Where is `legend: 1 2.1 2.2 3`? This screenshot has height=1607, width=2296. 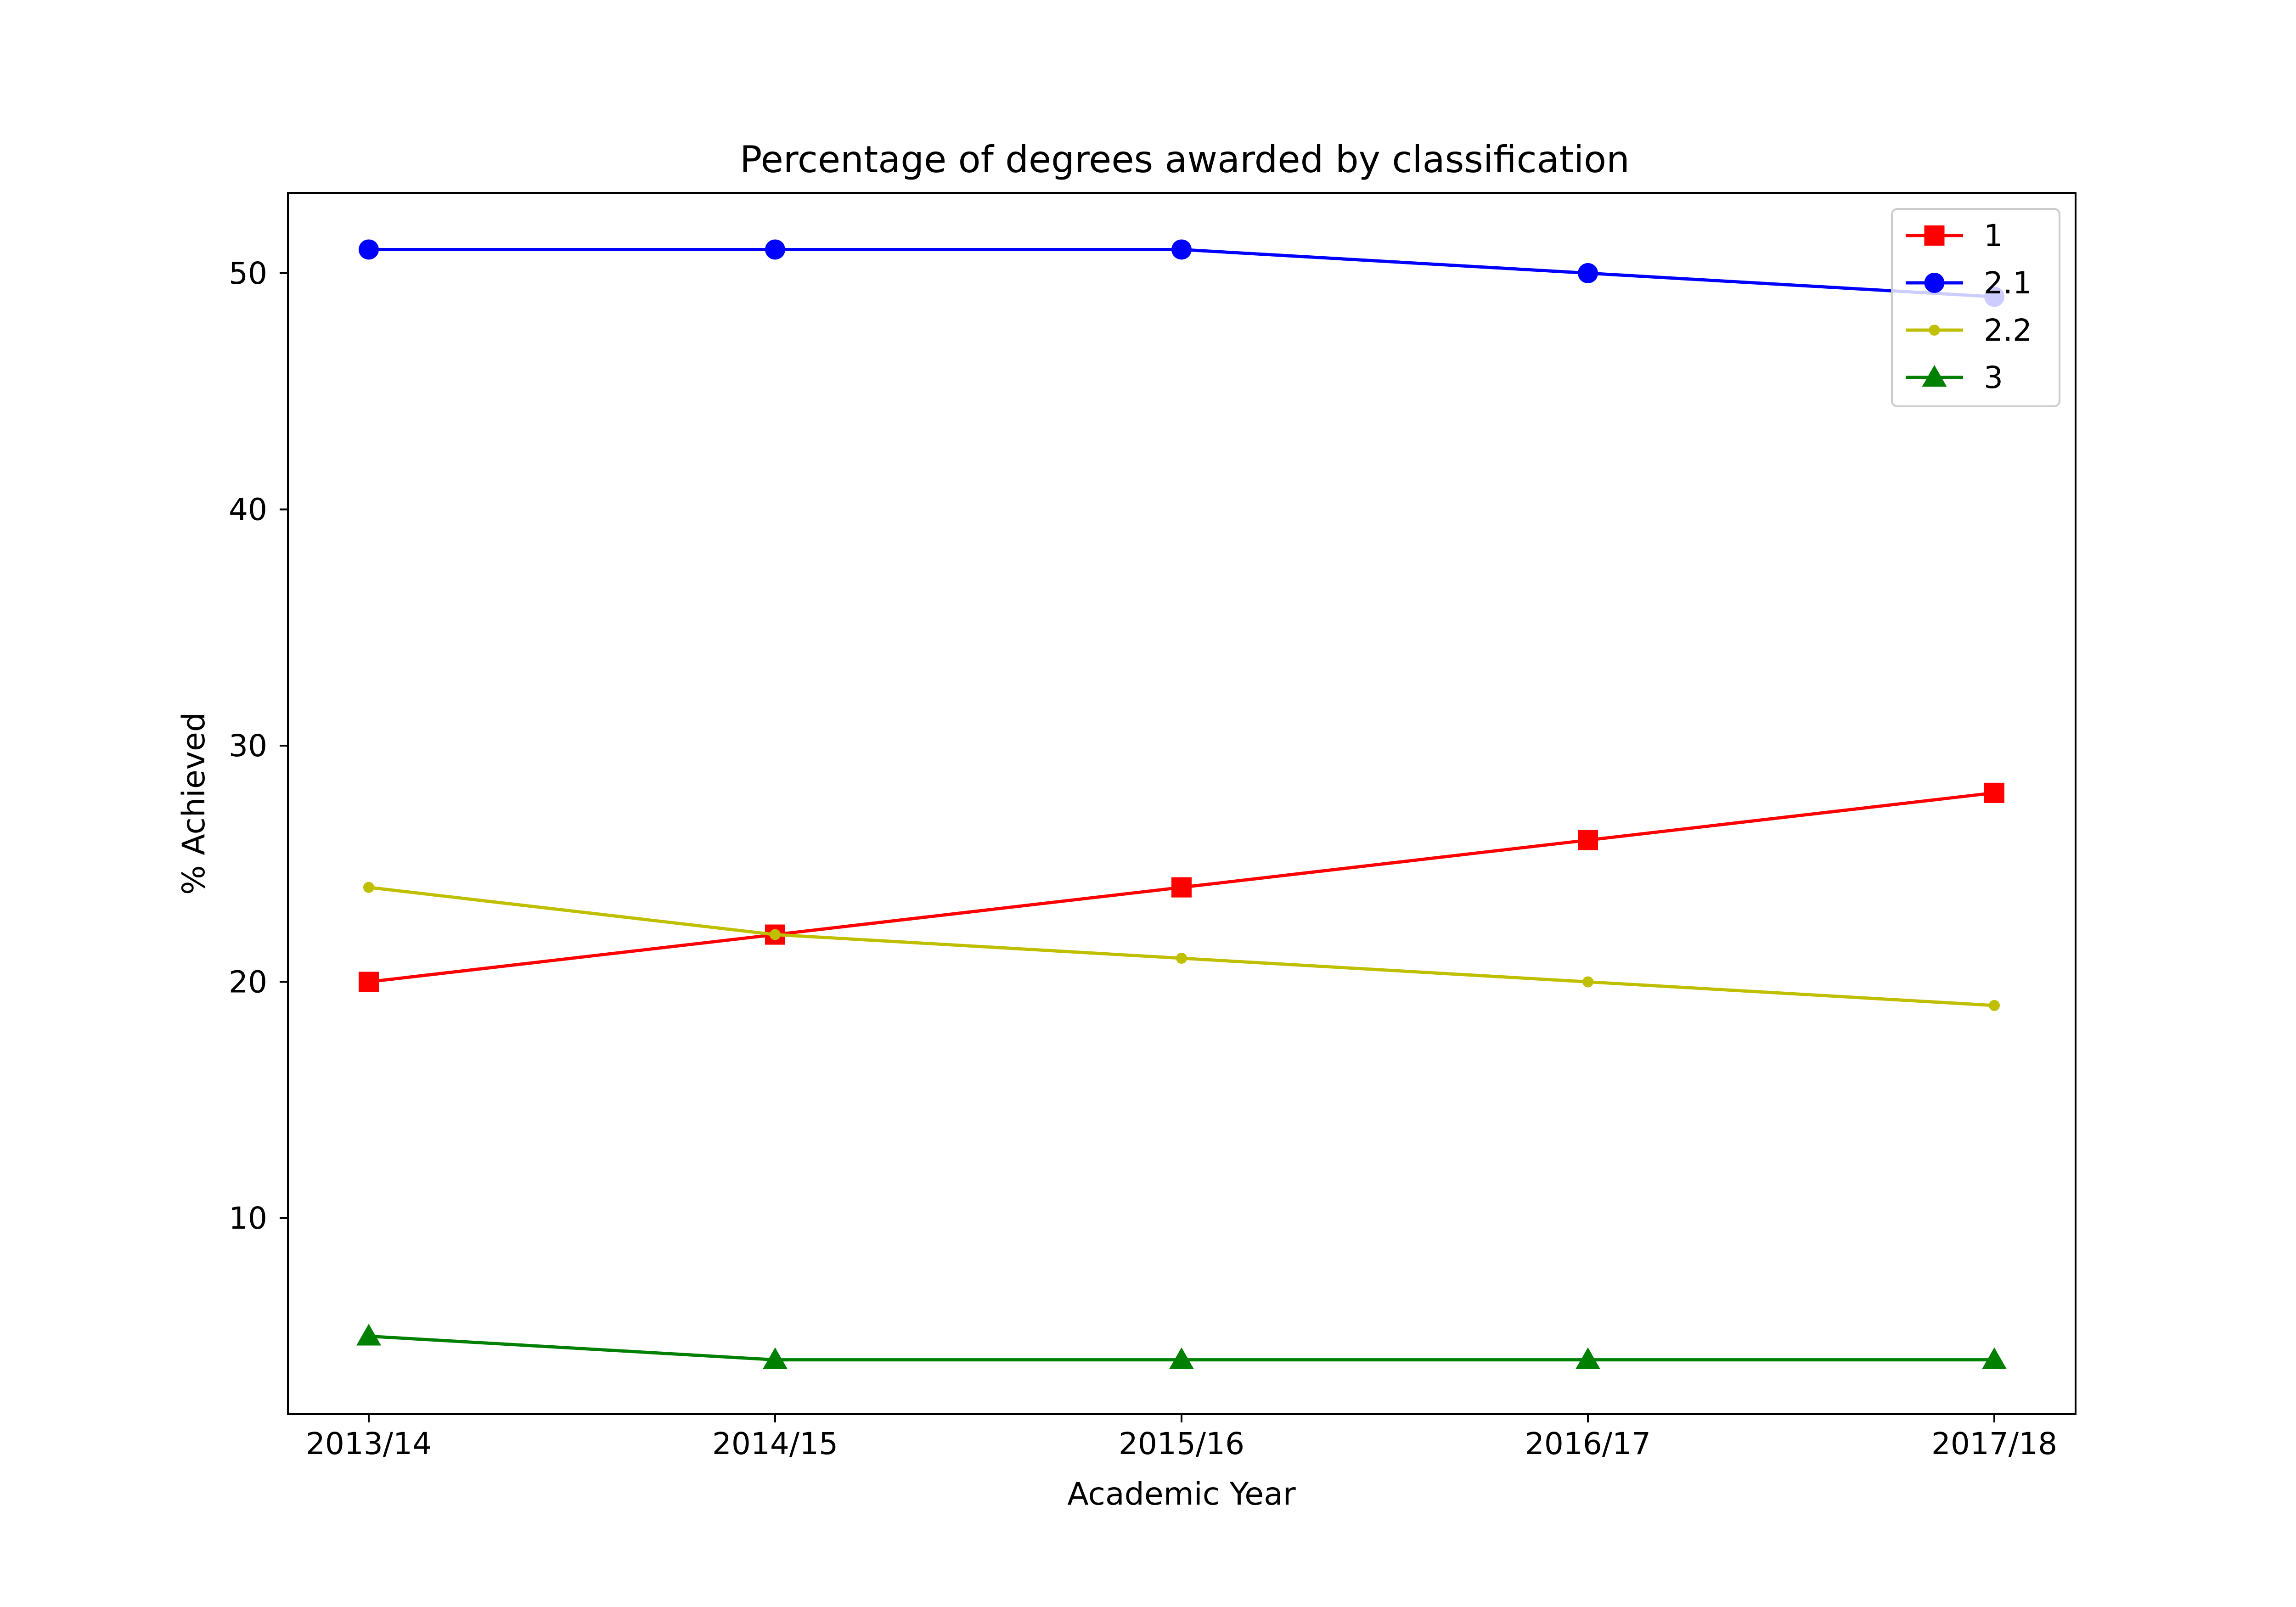
legend: 1 2.1 2.2 3 is located at coordinates (1975, 307).